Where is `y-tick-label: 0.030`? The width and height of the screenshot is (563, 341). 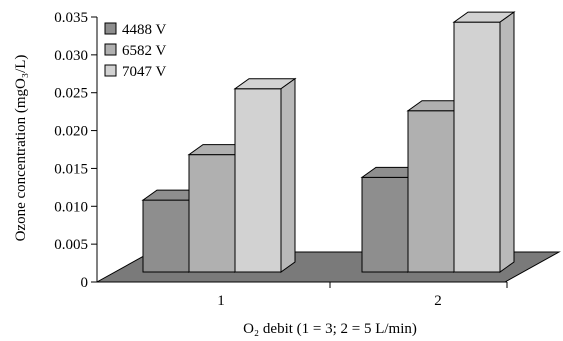 y-tick-label: 0.030 is located at coordinates (71, 56).